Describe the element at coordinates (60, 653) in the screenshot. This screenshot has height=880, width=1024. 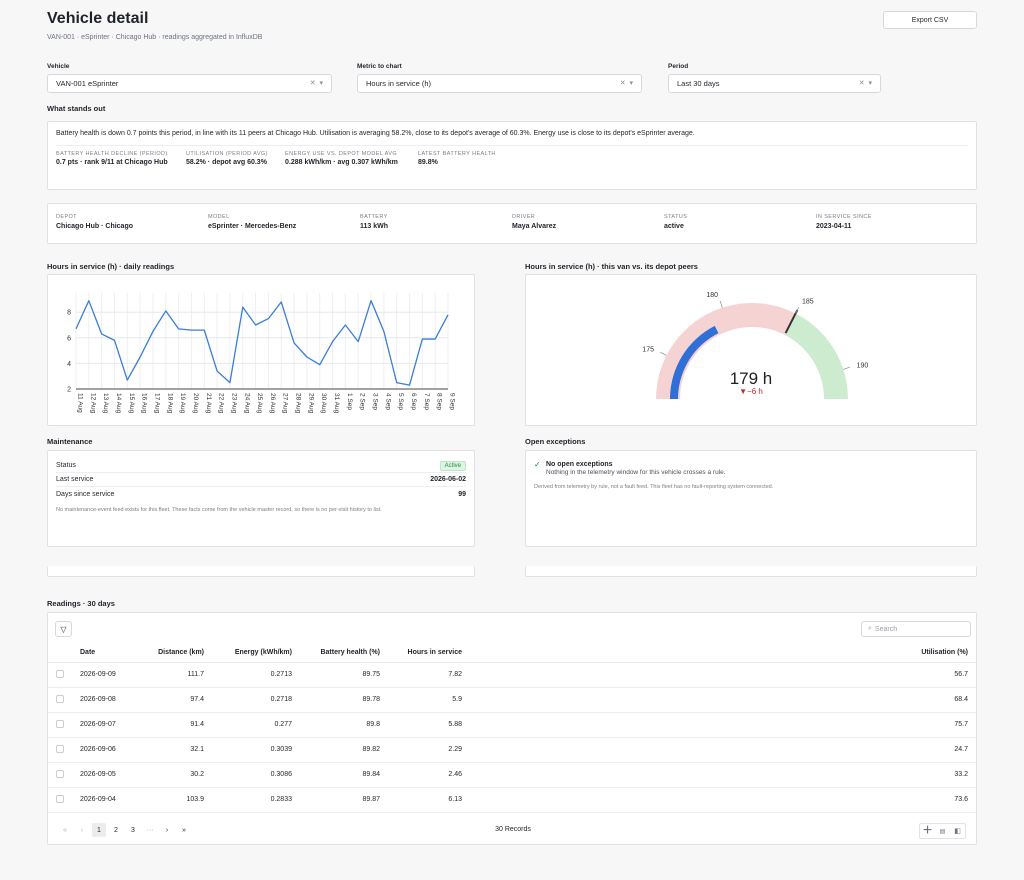
I see `select-column` at that location.